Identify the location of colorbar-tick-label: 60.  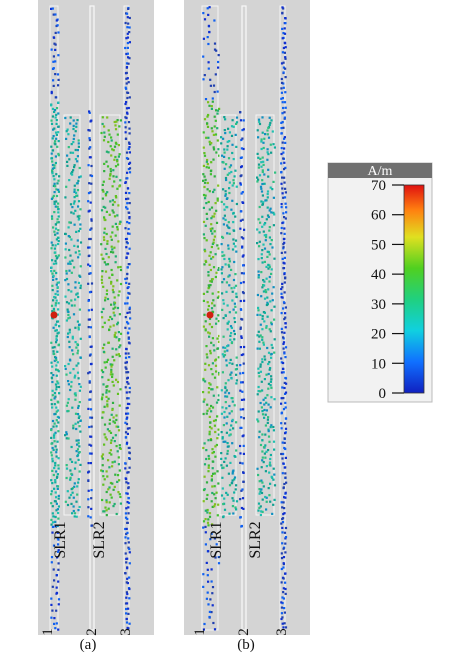
(378, 216).